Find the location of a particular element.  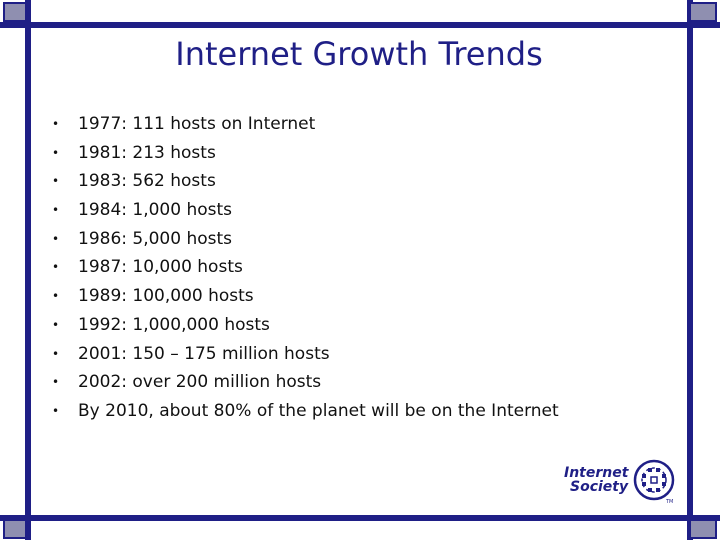

bullet-text: 1984: 1,000 hosts is located at coordinates (155, 210).